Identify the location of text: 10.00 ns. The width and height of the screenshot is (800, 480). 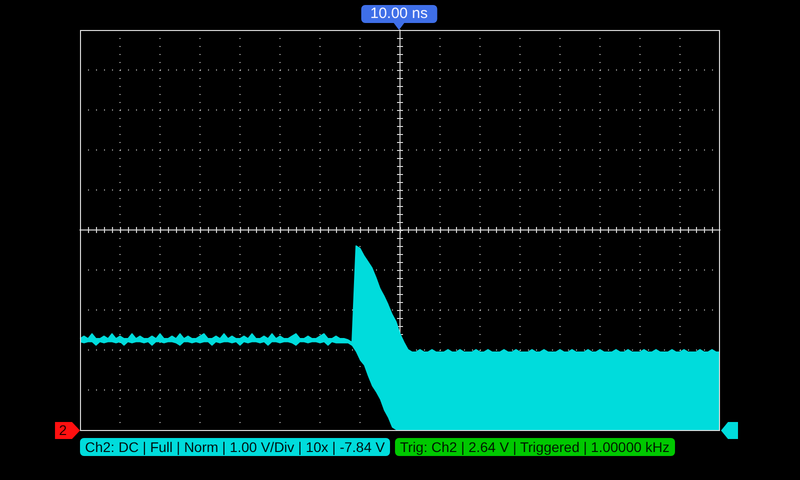
(399, 14).